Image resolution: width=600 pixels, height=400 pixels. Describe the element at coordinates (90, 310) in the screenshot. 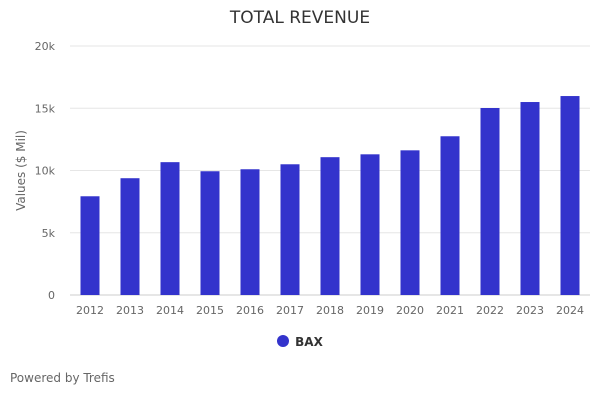

I see `x-tick-label: 2012` at that location.